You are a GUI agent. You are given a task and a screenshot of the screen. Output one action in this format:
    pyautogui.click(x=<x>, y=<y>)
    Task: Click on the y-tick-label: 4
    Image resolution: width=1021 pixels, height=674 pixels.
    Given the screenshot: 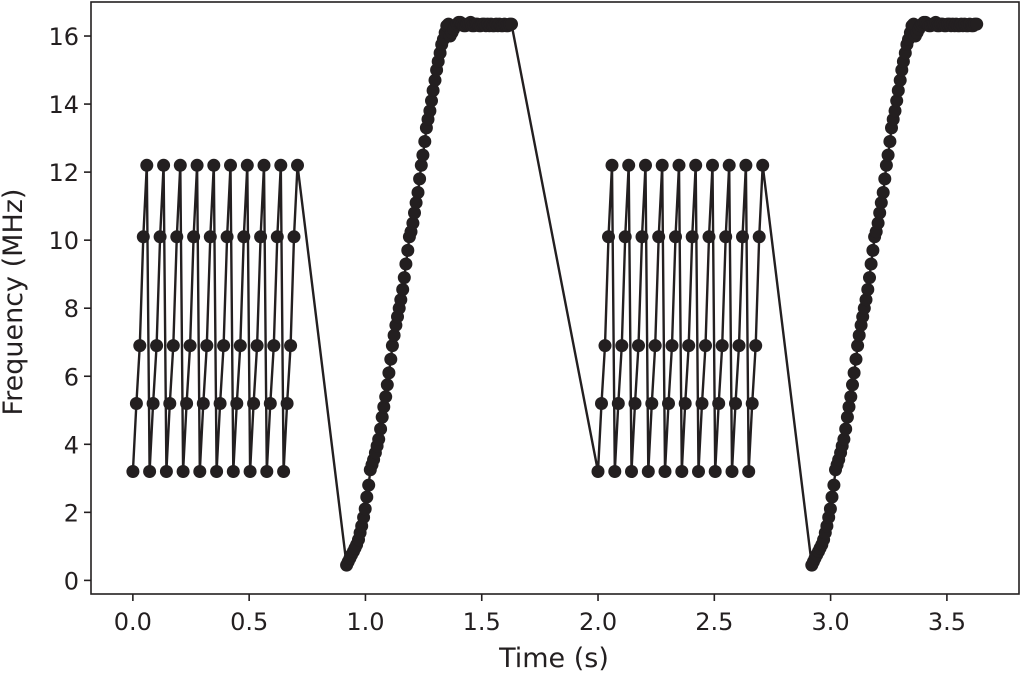 What is the action you would take?
    pyautogui.click(x=71, y=445)
    